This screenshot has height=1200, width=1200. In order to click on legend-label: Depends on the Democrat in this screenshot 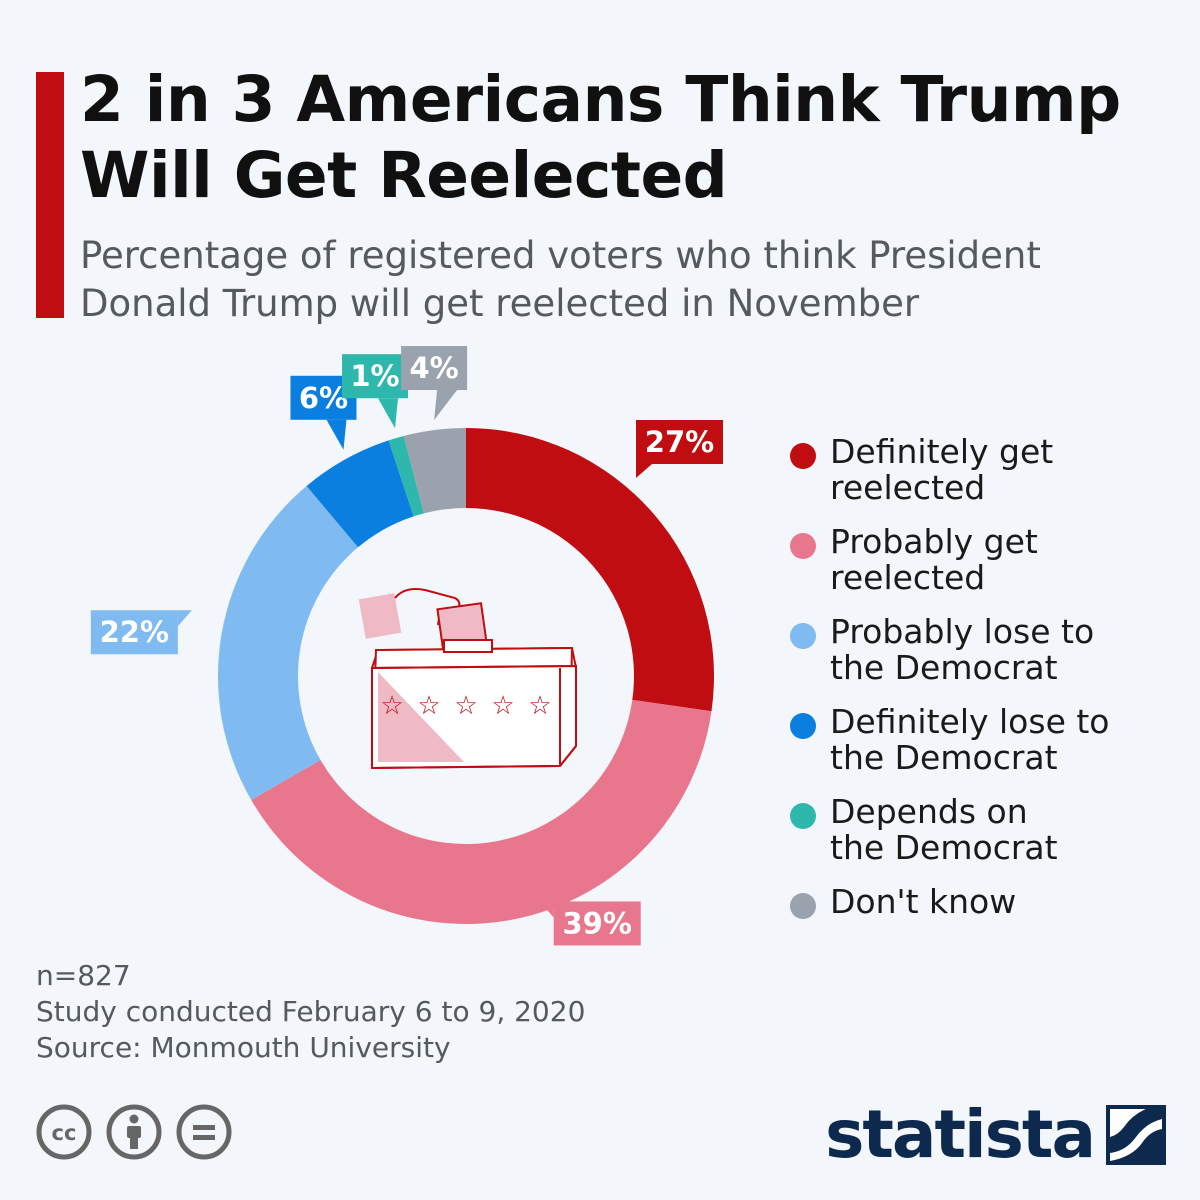, I will do `click(944, 829)`.